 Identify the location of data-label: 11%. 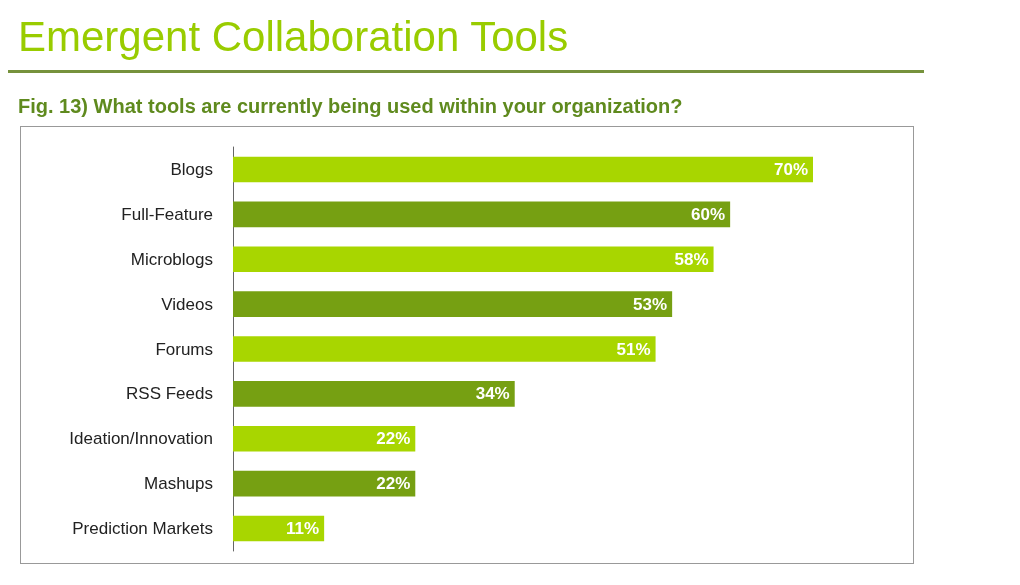
(303, 529).